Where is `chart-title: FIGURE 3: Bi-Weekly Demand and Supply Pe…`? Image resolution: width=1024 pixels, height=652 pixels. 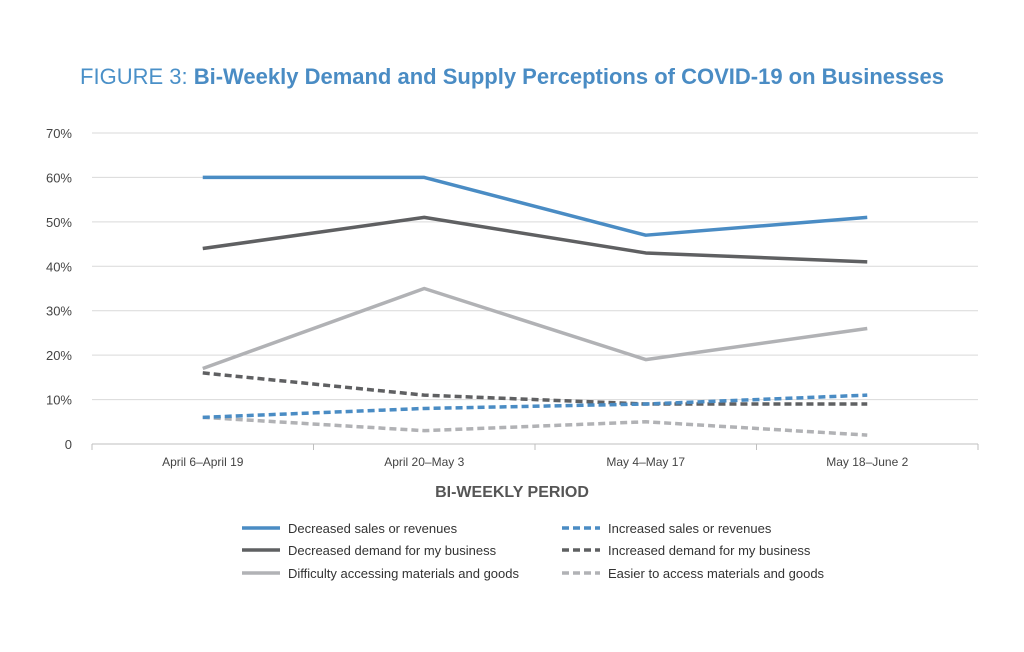
chart-title: FIGURE 3: Bi-Weekly Demand and Supply Pe… is located at coordinates (512, 77).